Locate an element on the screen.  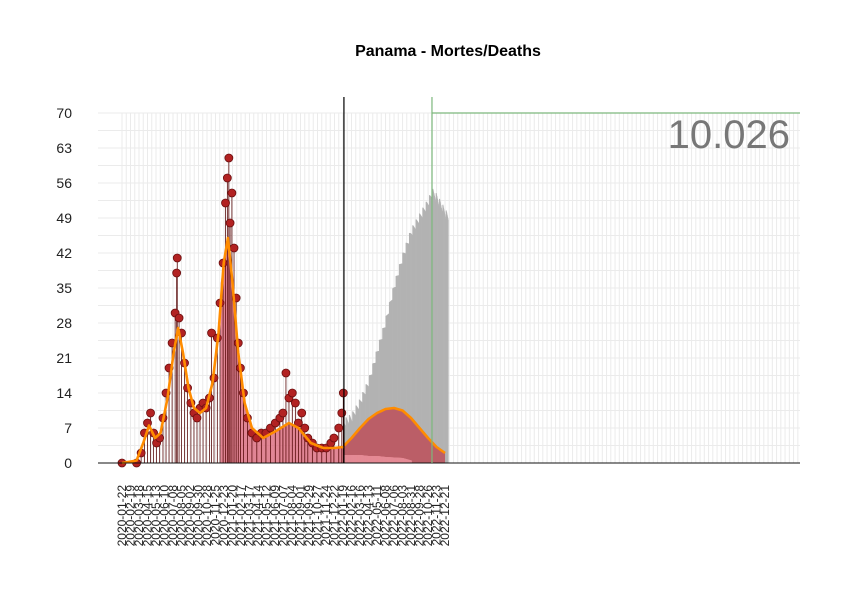
x-tick-label: 2022-02-16 is located at coordinates (352, 516).